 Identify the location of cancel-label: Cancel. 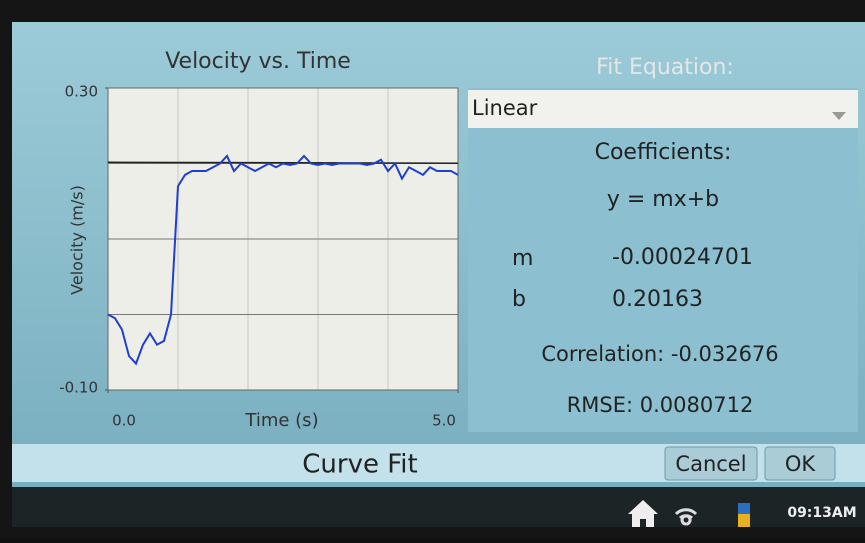
(710, 464).